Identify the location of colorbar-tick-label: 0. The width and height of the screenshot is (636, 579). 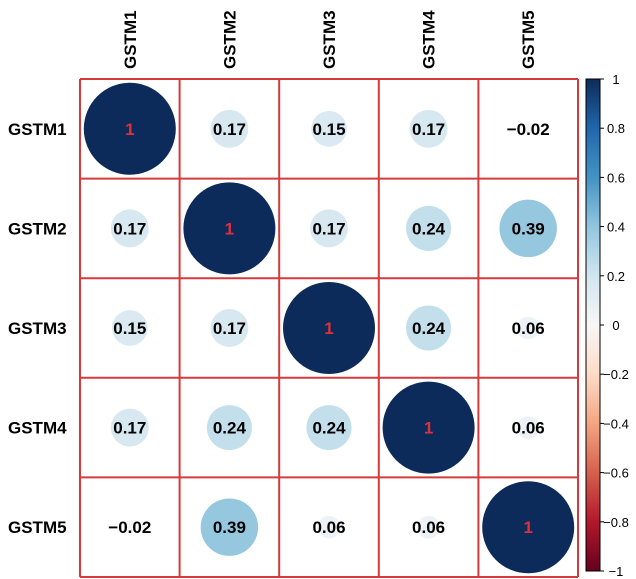
(615, 325).